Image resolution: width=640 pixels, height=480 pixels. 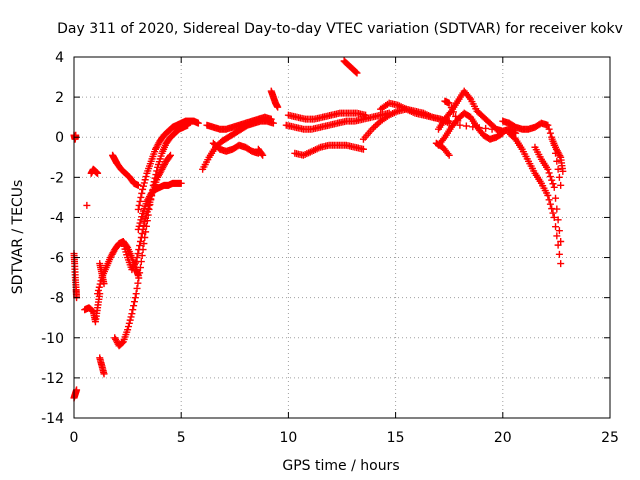 What do you see at coordinates (75, 394) in the screenshot?
I see `series-arc-c` at bounding box center [75, 394].